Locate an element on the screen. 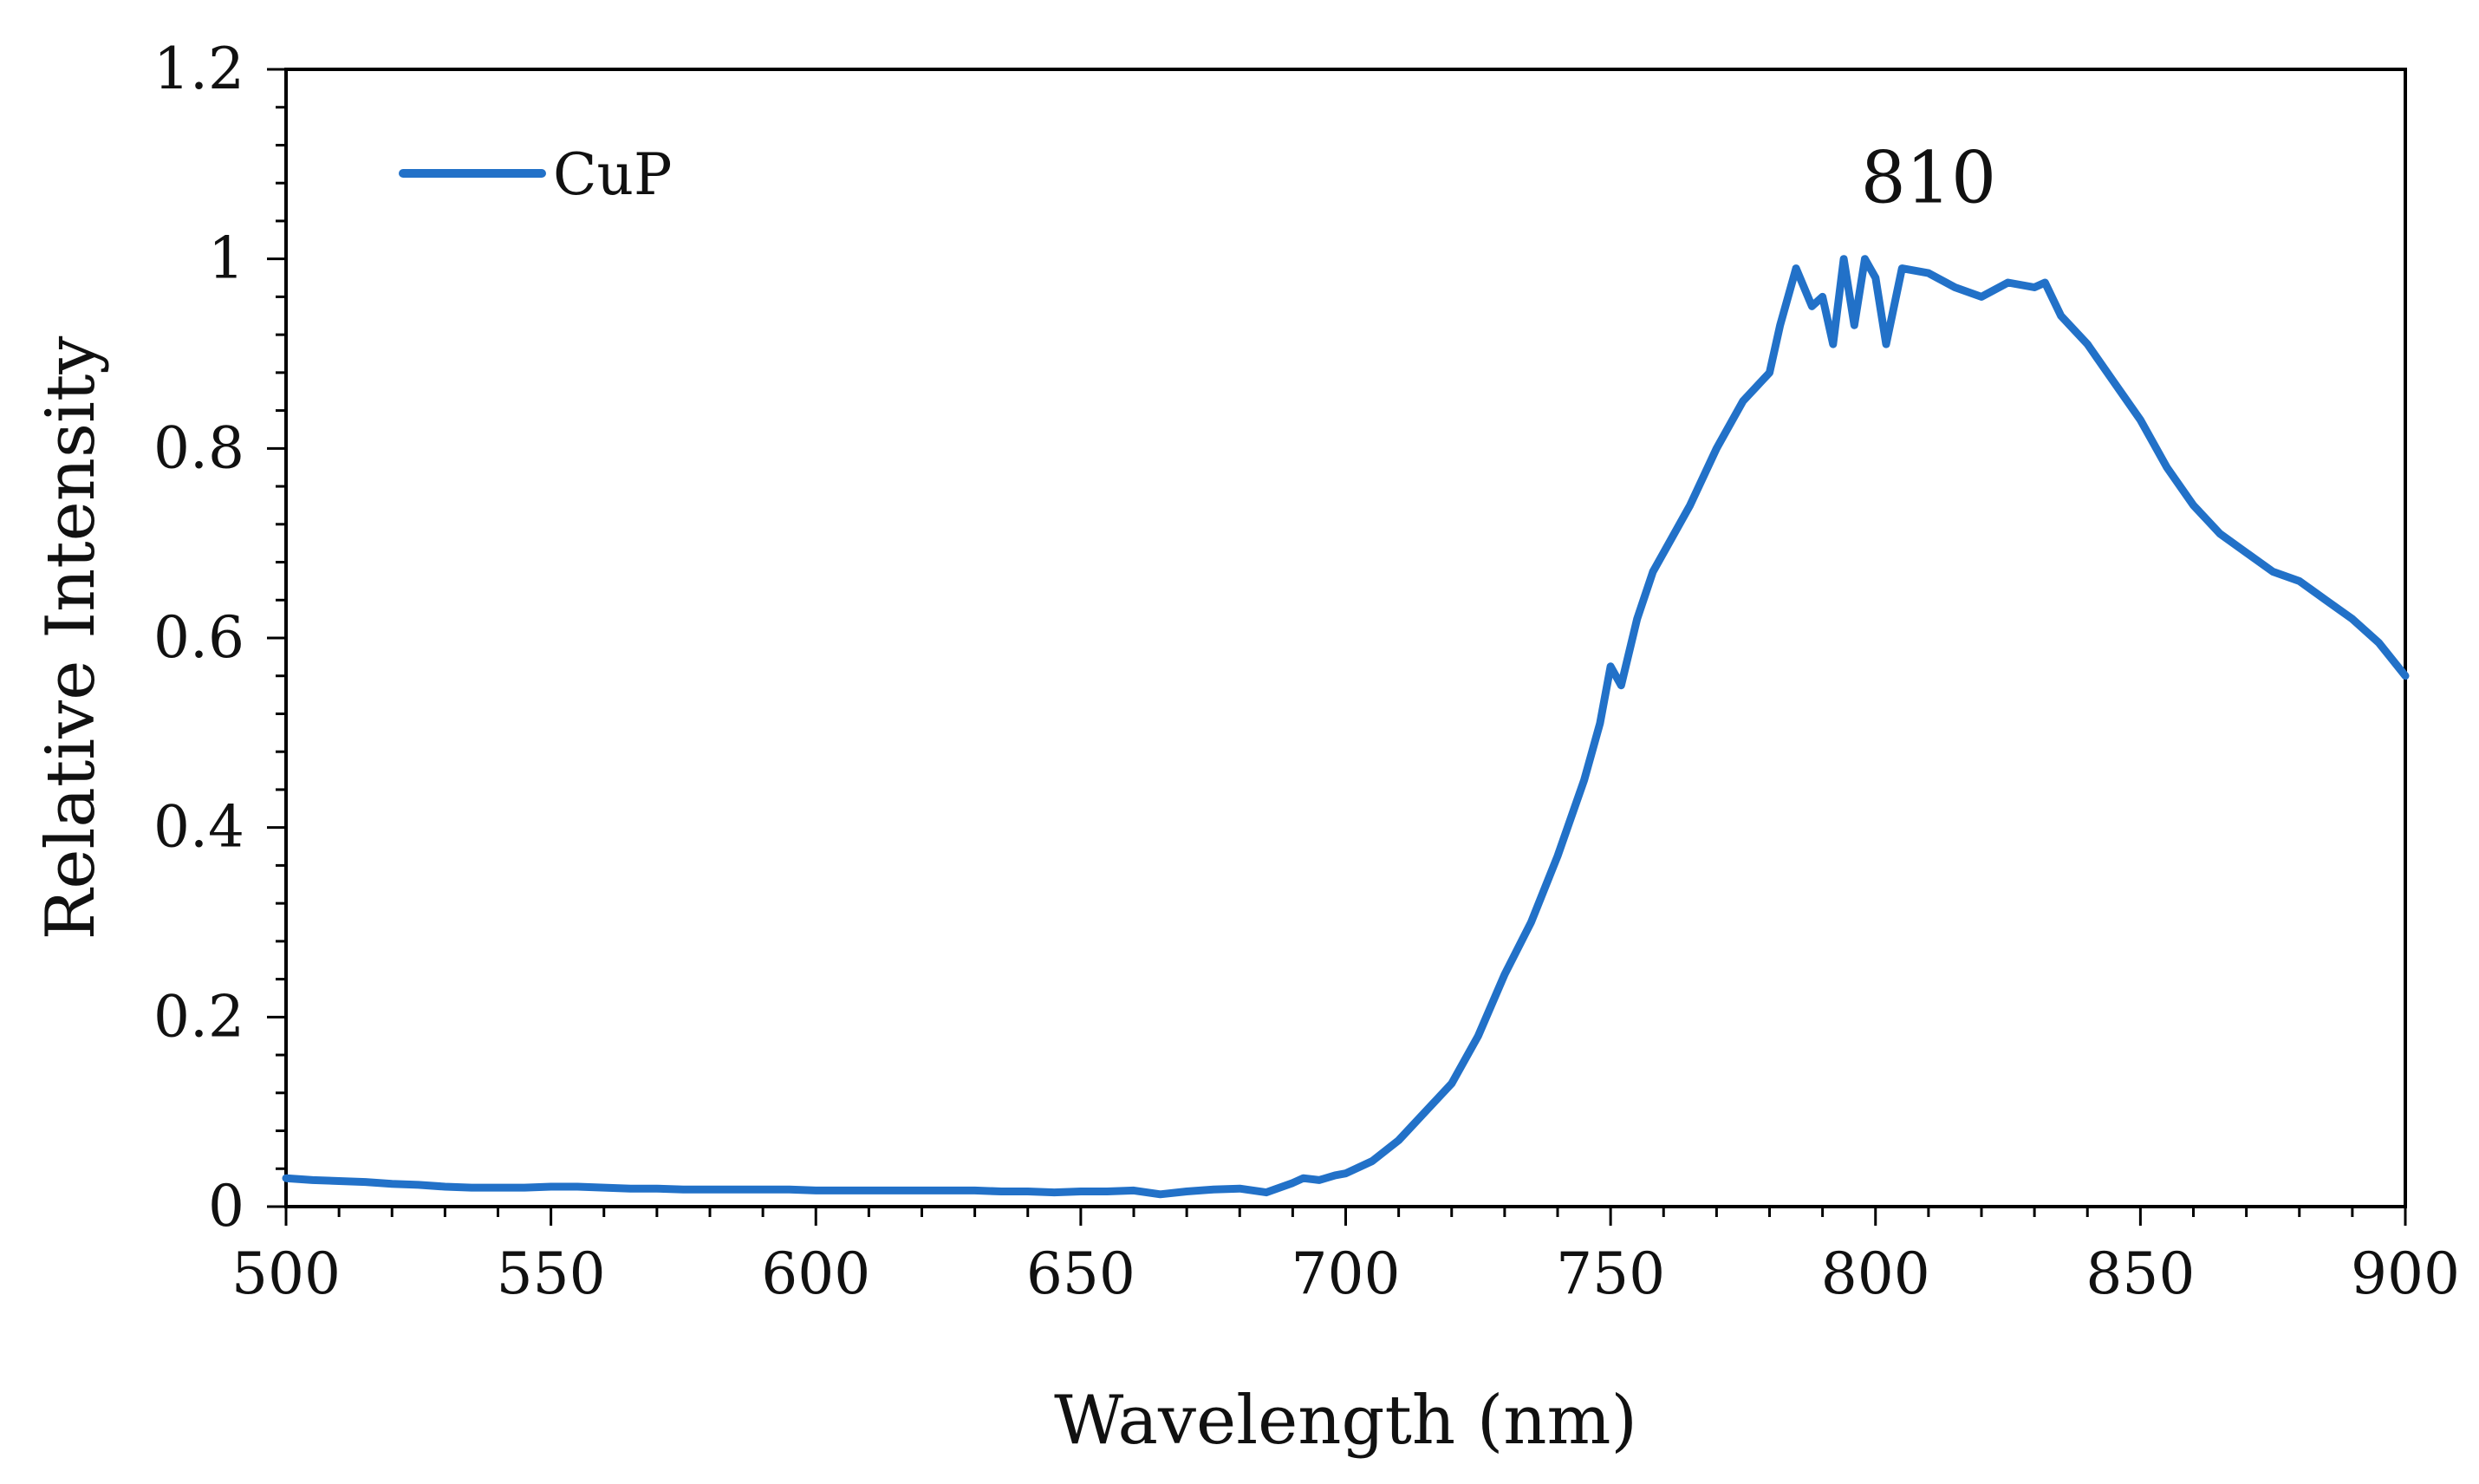 This screenshot has width=2479, height=1484. x-tick-label: 550 is located at coordinates (551, 1273).